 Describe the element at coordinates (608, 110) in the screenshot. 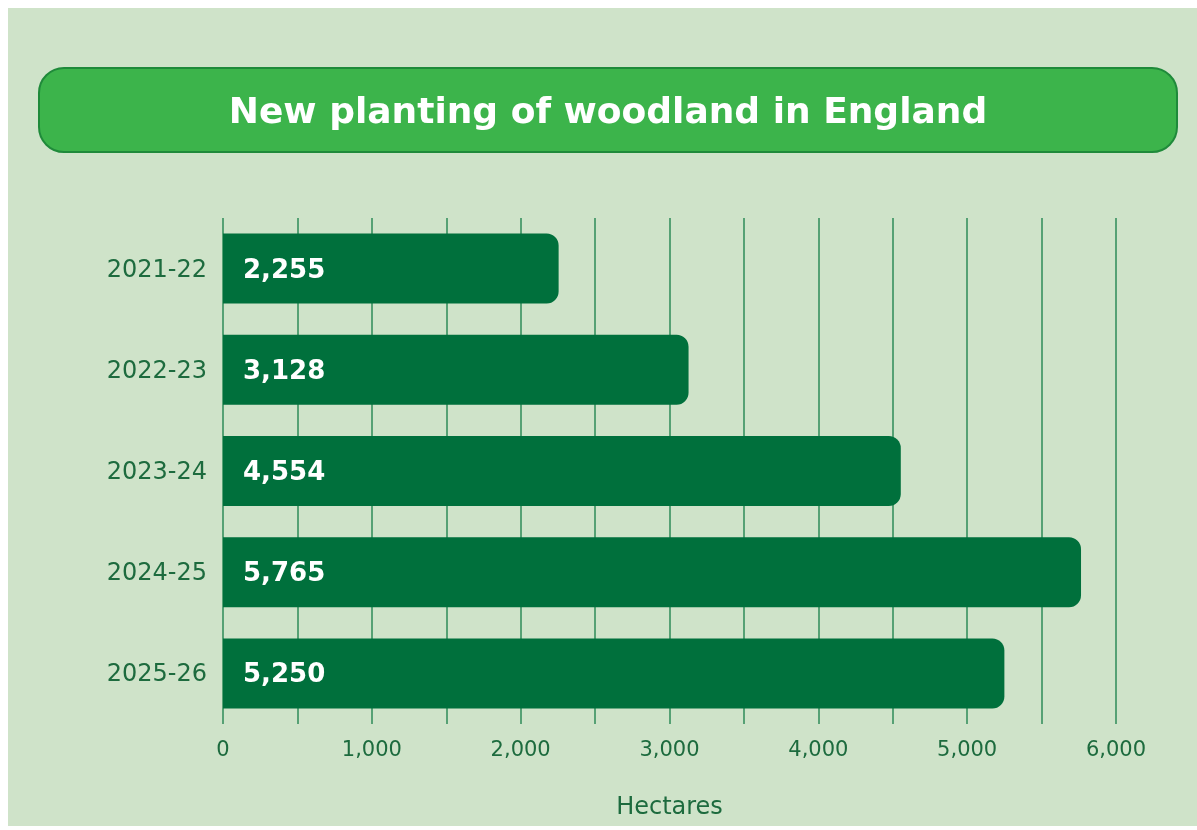

I see `chart-title: New planting of woodland in England` at that location.